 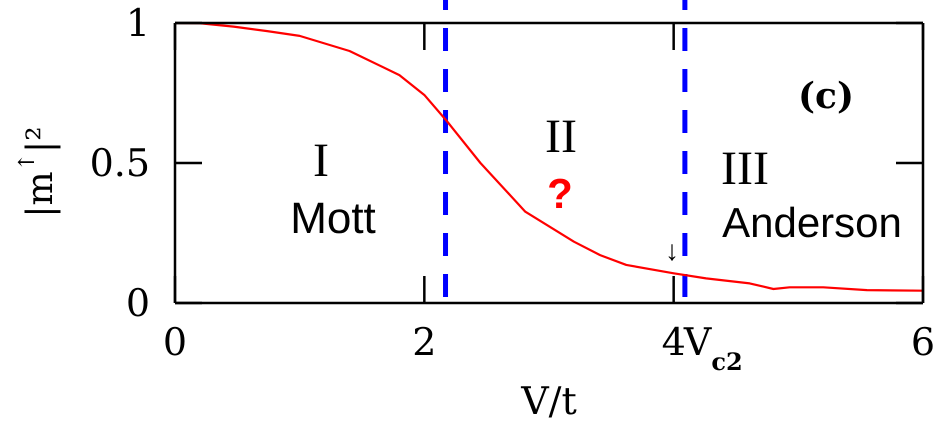 I want to click on annotation: III, so click(x=745, y=168).